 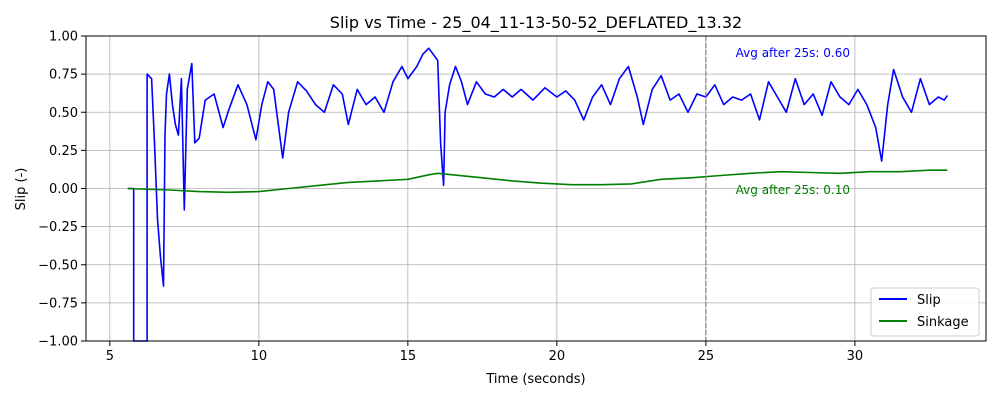 I want to click on y-tick-label: 0.50, so click(x=63, y=113).